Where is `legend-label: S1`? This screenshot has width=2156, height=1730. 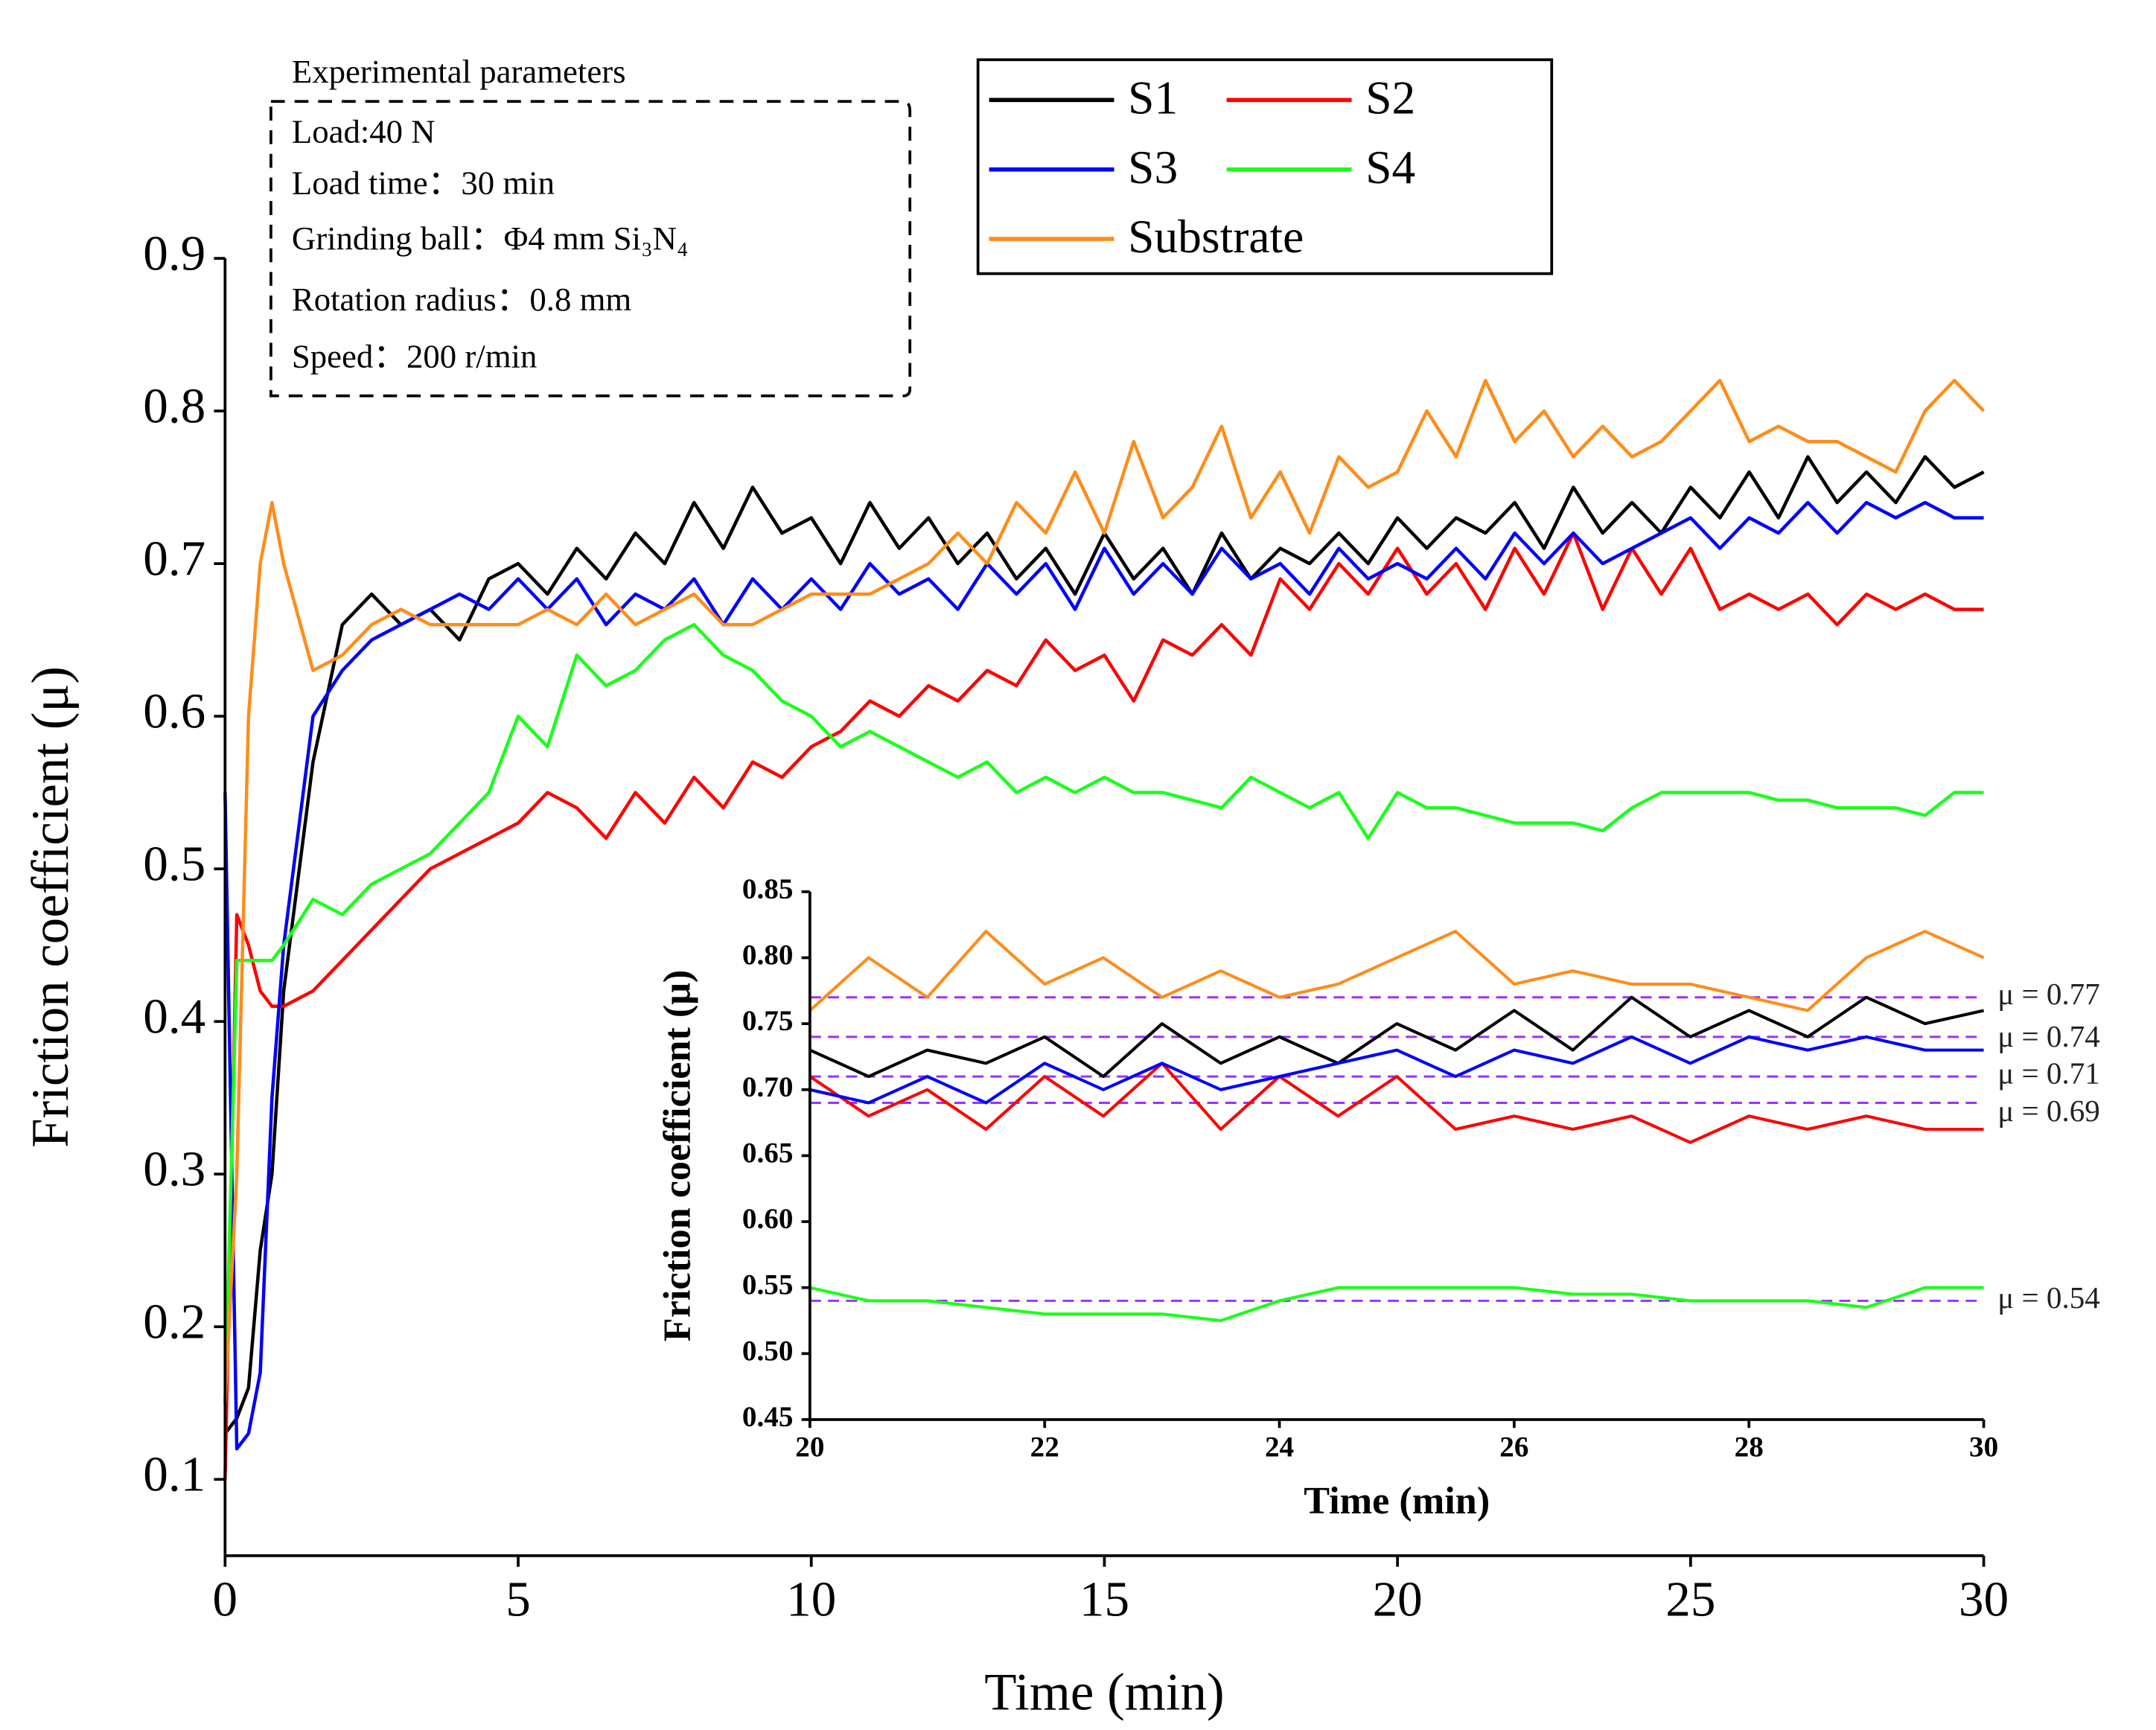
legend-label: S1 is located at coordinates (1153, 97).